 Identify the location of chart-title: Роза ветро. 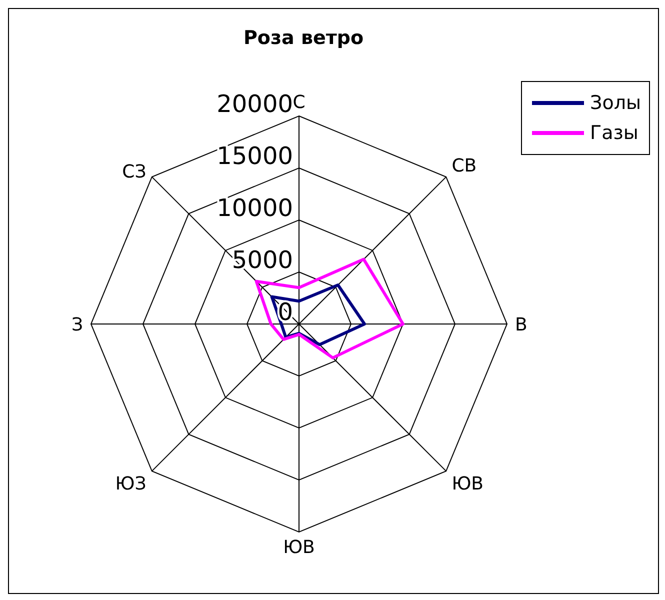
(303, 38).